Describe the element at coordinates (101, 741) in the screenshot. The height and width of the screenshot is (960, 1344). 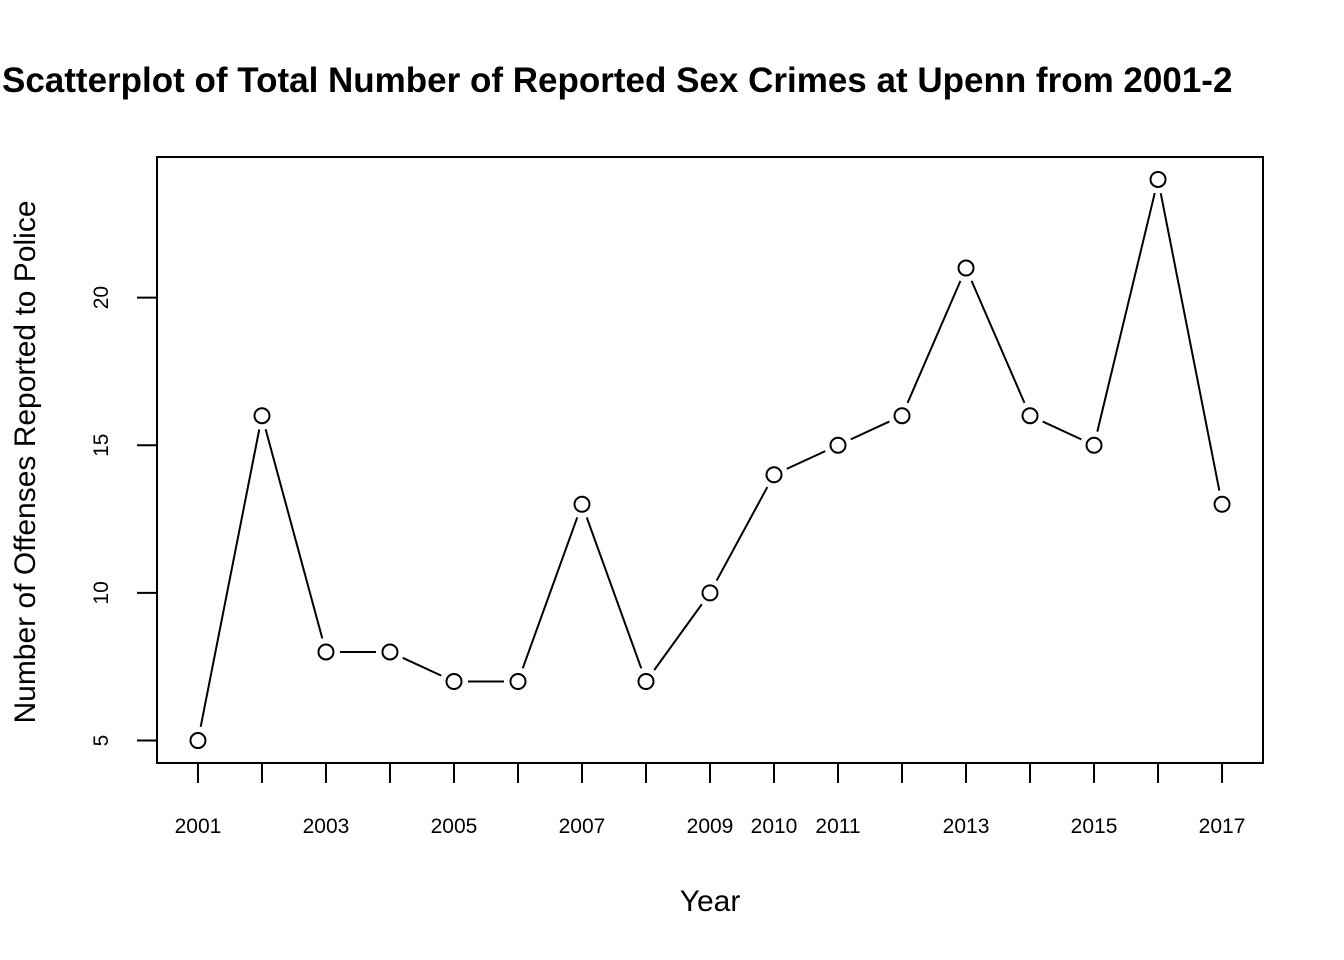
I see `y-tick-label: 5` at that location.